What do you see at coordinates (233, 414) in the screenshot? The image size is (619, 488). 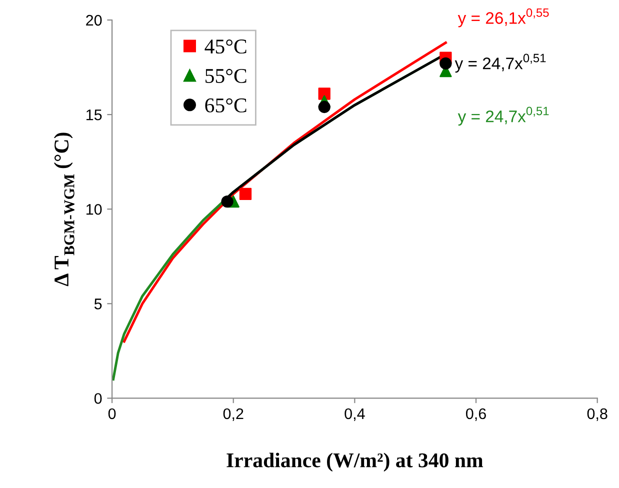 I see `x-tick-label: 0,2` at bounding box center [233, 414].